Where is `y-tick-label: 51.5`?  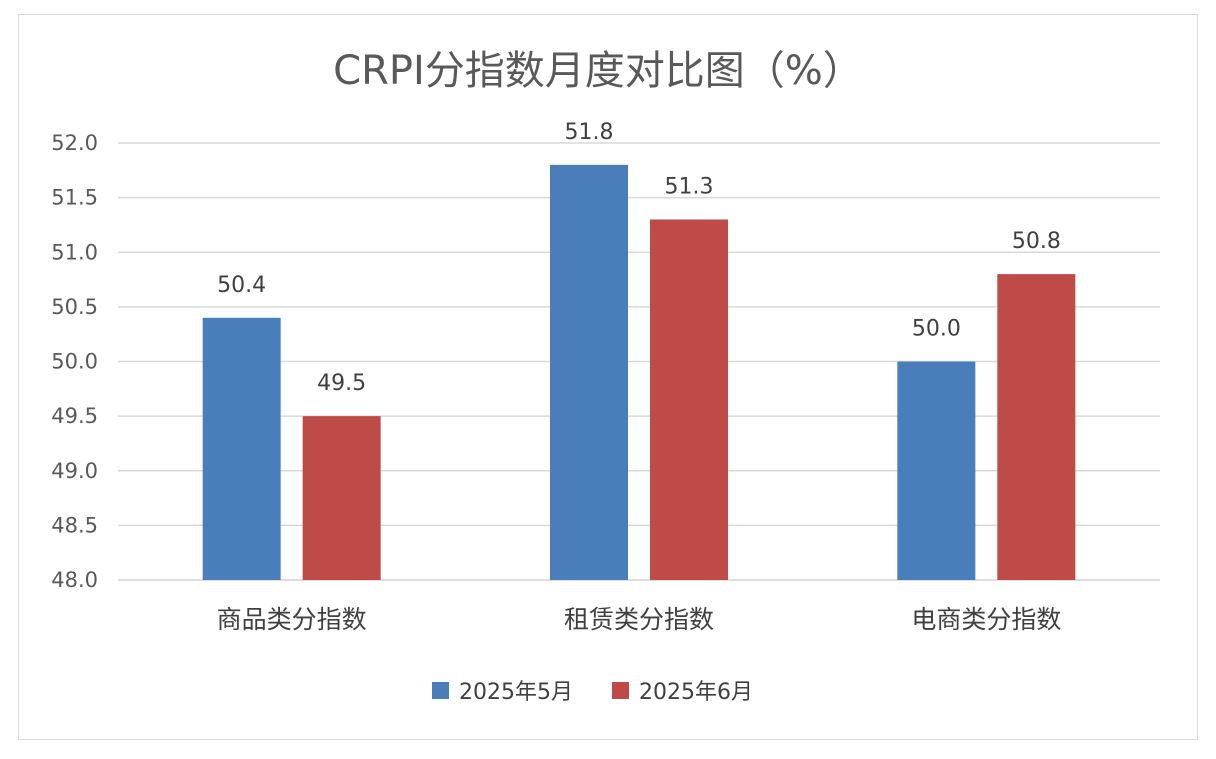
y-tick-label: 51.5 is located at coordinates (74, 198).